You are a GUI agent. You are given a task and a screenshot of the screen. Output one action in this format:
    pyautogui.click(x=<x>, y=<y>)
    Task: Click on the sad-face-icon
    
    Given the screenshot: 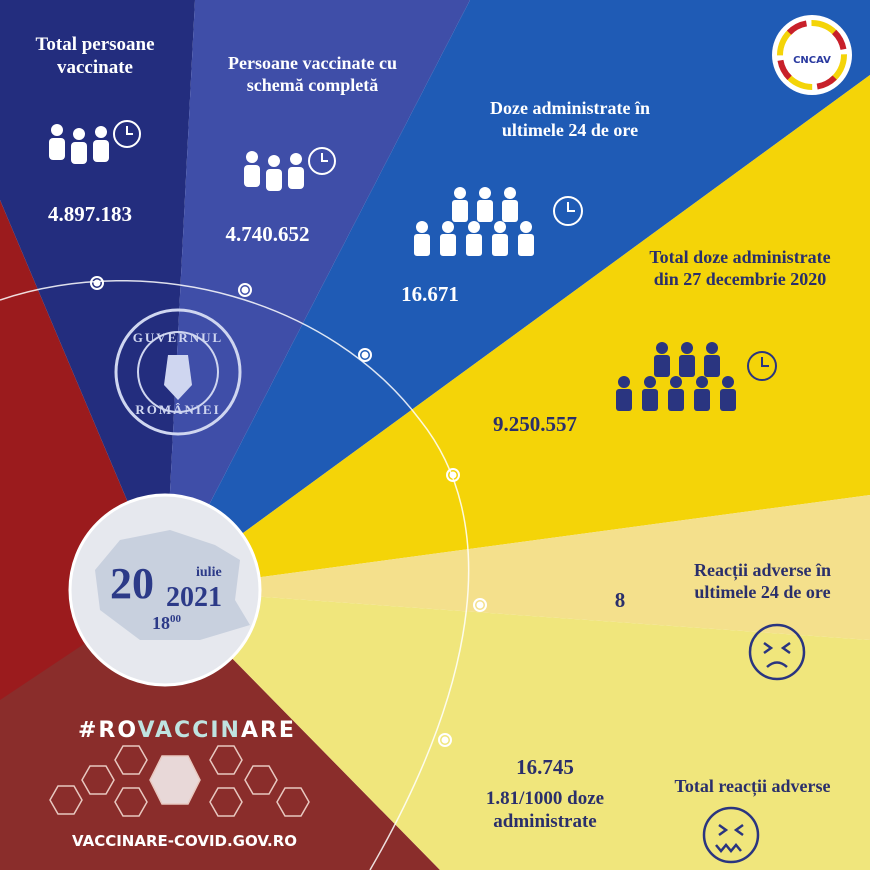 What is the action you would take?
    pyautogui.click(x=777, y=652)
    